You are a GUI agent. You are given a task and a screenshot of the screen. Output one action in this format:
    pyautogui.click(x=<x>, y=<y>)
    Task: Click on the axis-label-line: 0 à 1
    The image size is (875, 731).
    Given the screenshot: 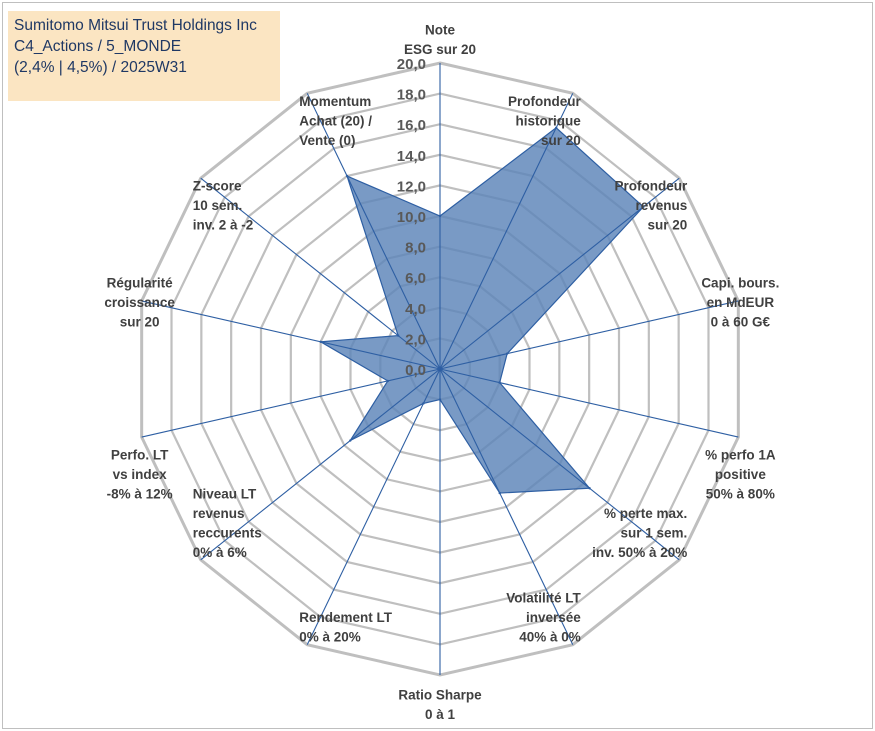 What is the action you would take?
    pyautogui.click(x=440, y=714)
    